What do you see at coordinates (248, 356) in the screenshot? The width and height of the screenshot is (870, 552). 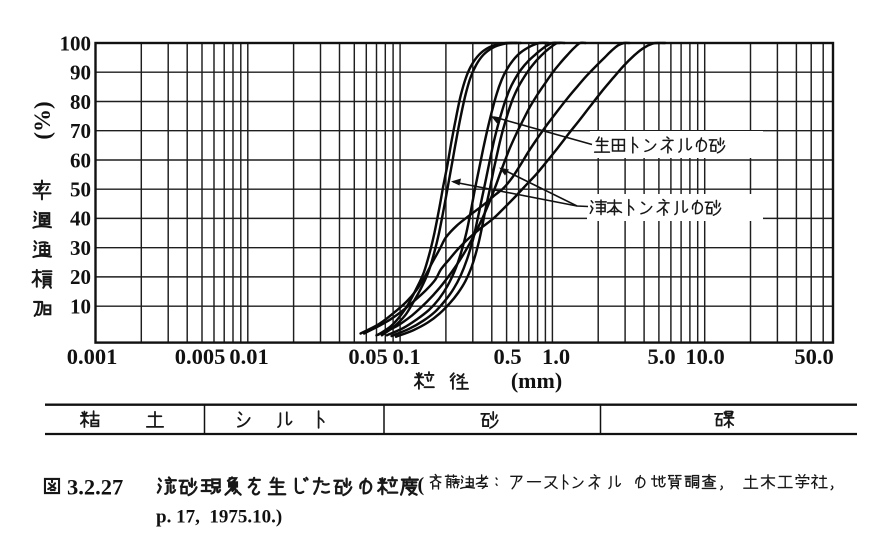 I see `svg-text: 0.01` at bounding box center [248, 356].